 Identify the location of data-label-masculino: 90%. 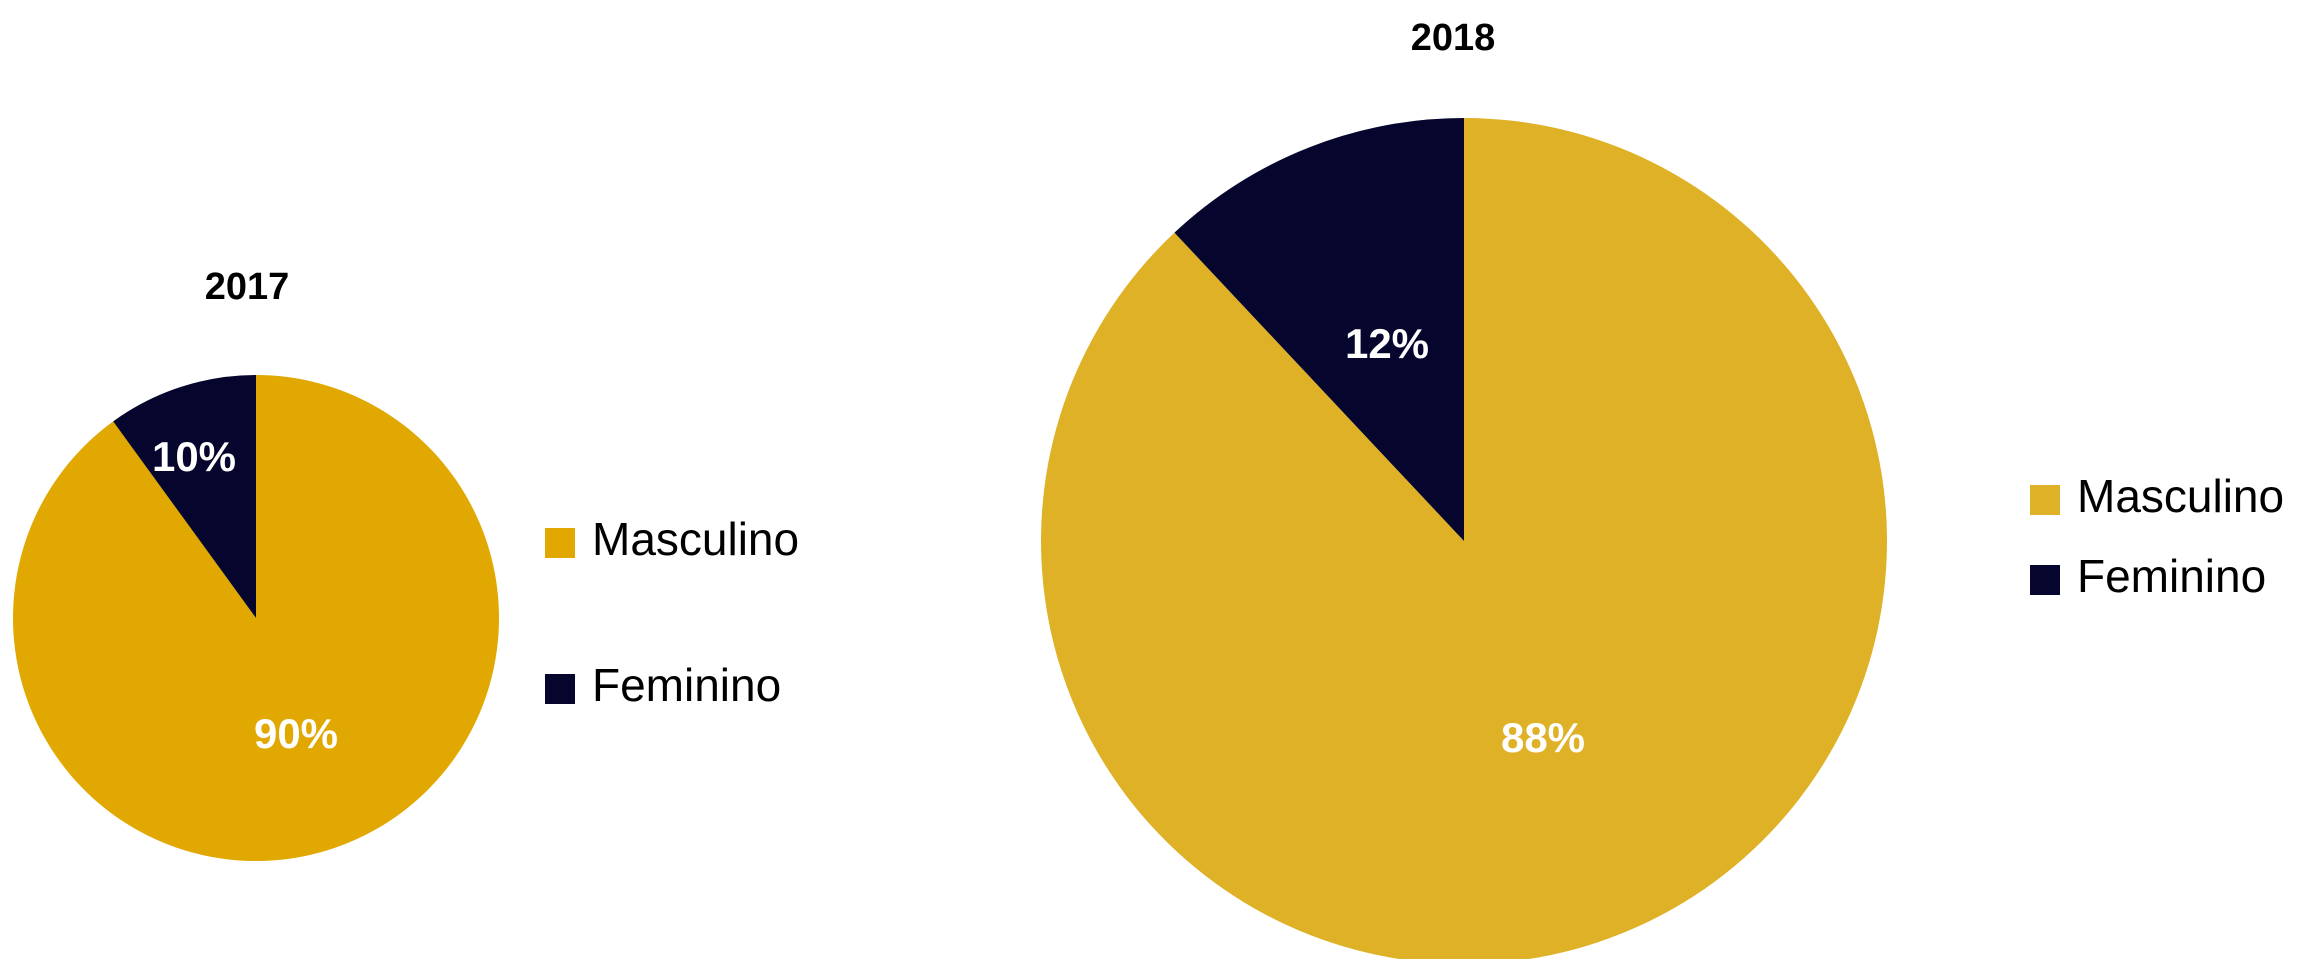
(296, 733).